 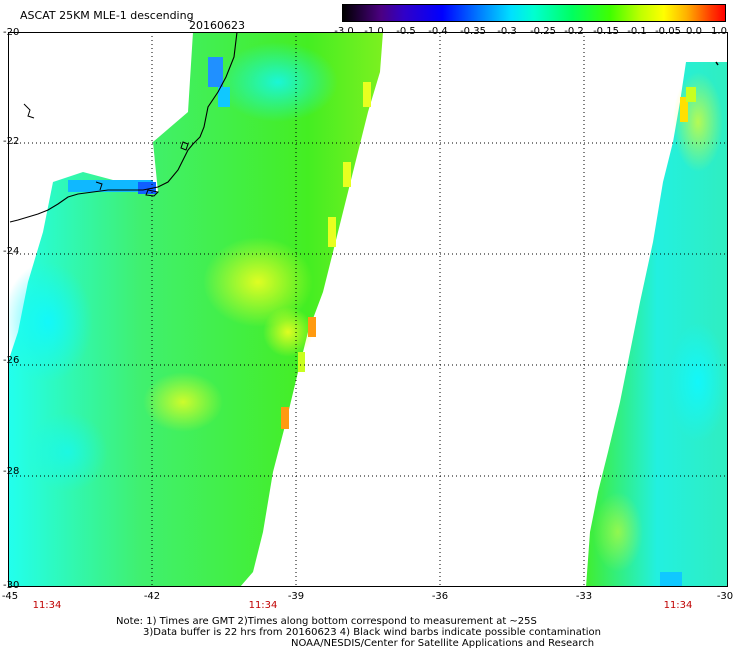 What do you see at coordinates (11, 32) in the screenshot?
I see `lat-label: -20` at bounding box center [11, 32].